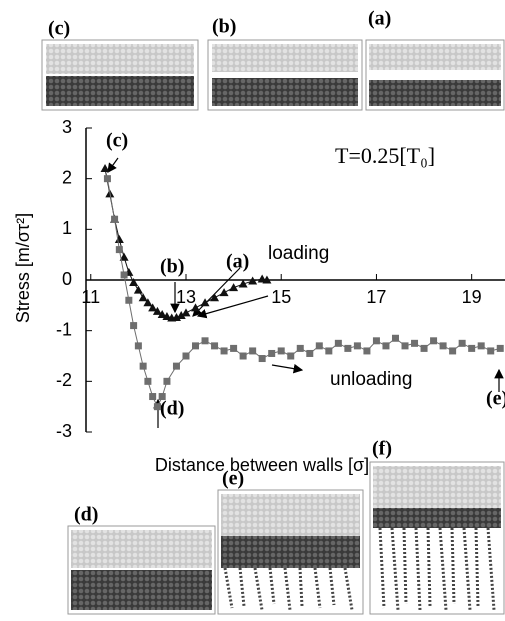 The width and height of the screenshot is (505, 621). What do you see at coordinates (233, 479) in the screenshot?
I see `snapshot-label: (e)` at bounding box center [233, 479].